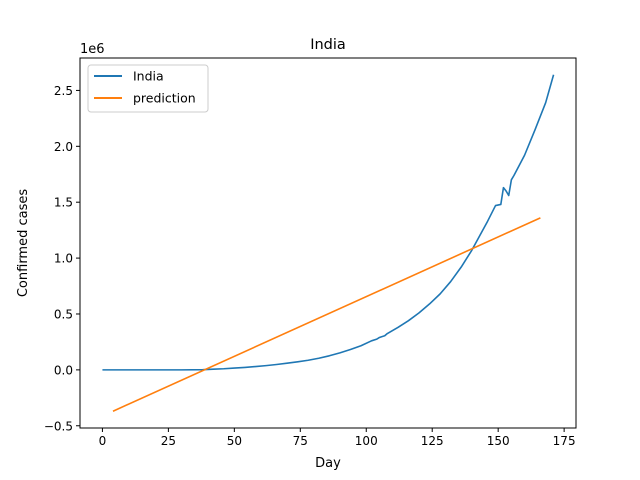 This screenshot has width=640, height=480. What do you see at coordinates (63, 91) in the screenshot?
I see `y-tick-label: 2.5` at bounding box center [63, 91].